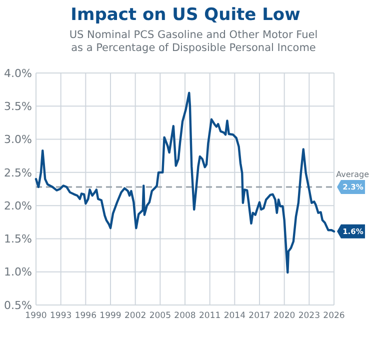 Image resolution: width=371 pixels, height=345 pixels. Describe the element at coordinates (193, 41) in the screenshot. I see `chart-subtitle: US Nominal PCS Gasoline and Other Motor Fuel as a Percentage of Disposible Personal Income` at that location.